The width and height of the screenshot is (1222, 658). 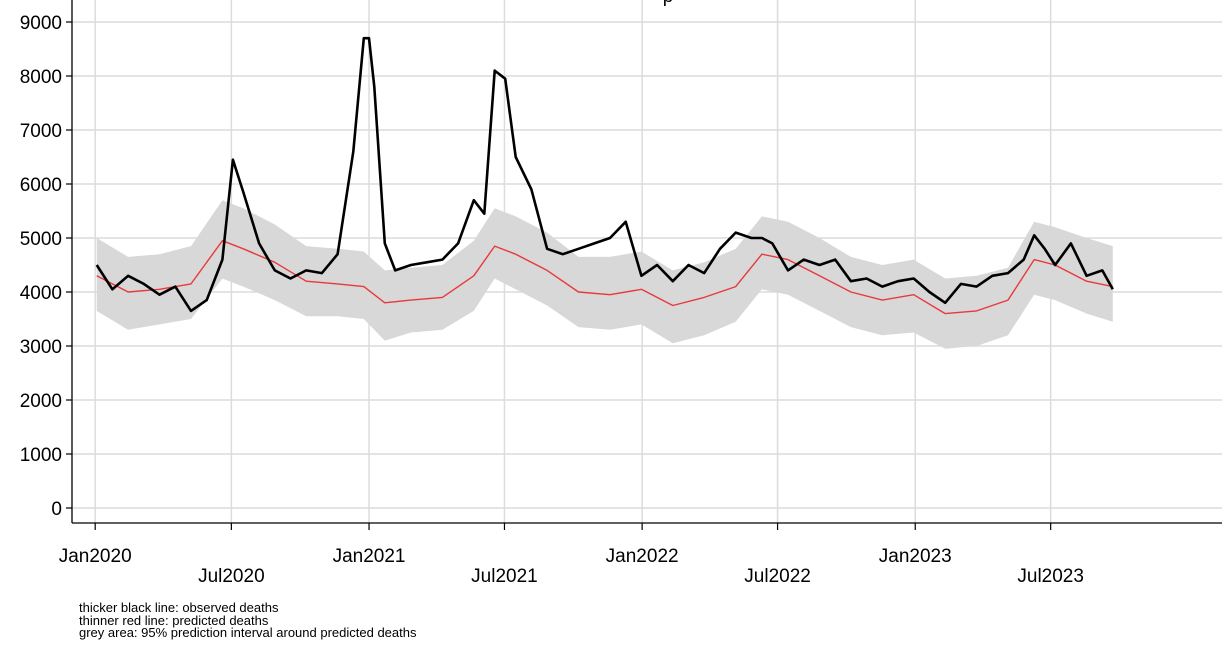 What do you see at coordinates (174, 620) in the screenshot?
I see `note-predicted: thinner red line: predicted deaths` at bounding box center [174, 620].